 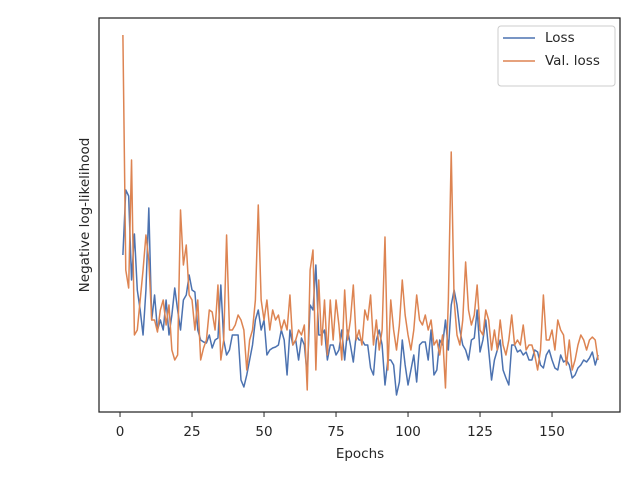 I want to click on x-tick-label: 150, so click(x=552, y=432).